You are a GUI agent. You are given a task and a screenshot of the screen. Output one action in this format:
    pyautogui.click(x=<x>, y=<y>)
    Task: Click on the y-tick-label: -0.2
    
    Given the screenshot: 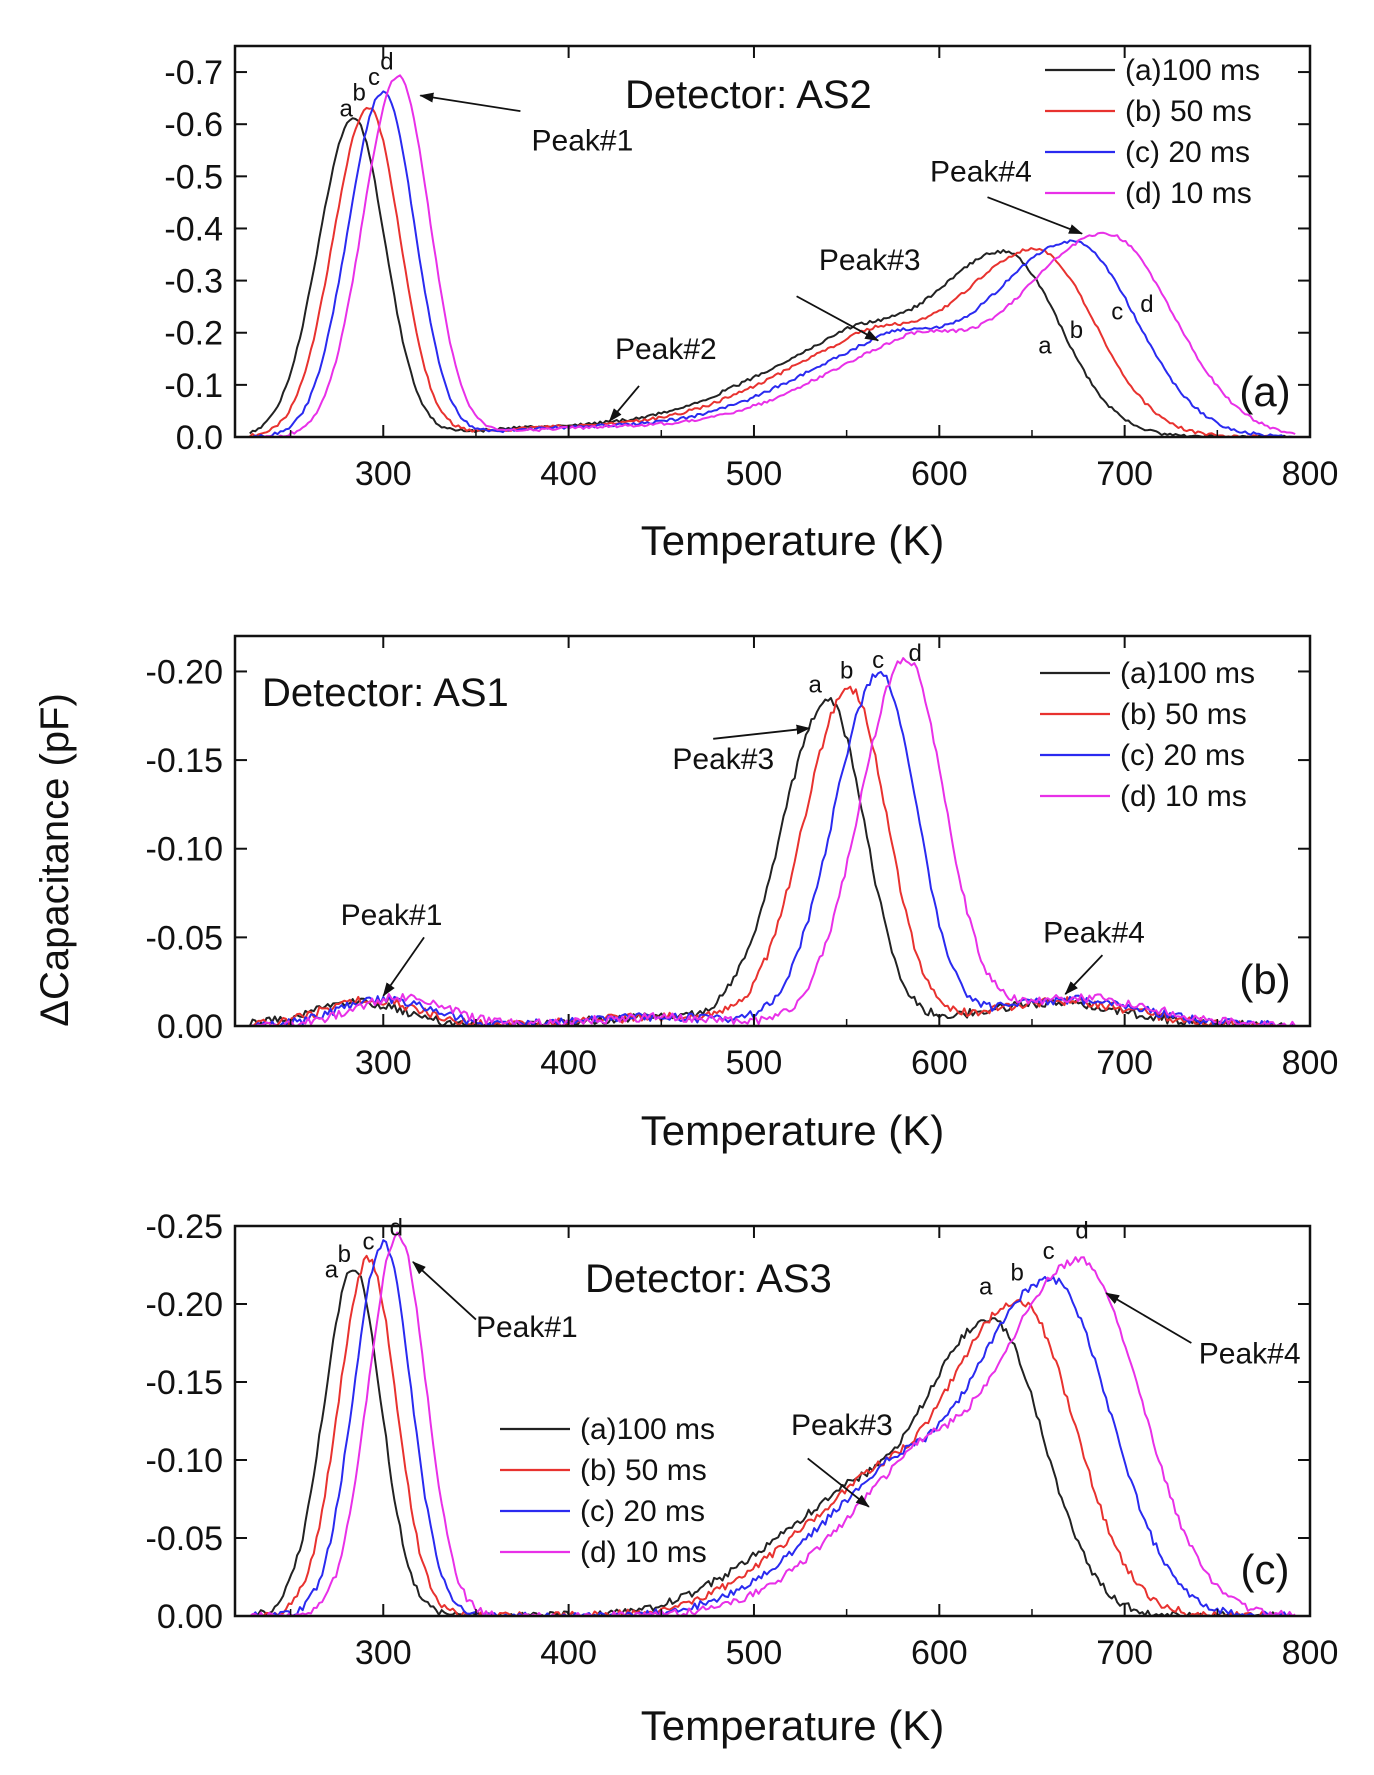 What is the action you would take?
    pyautogui.click(x=193, y=334)
    